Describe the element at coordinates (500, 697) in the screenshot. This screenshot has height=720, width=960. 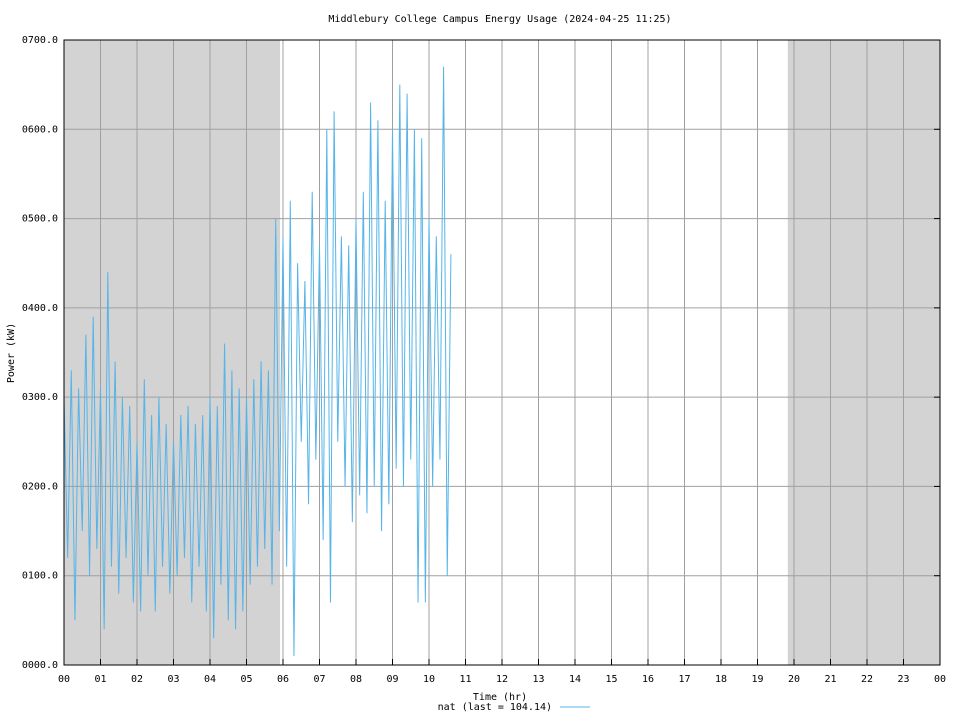
I see `x-axis-label: Time (hr)` at that location.